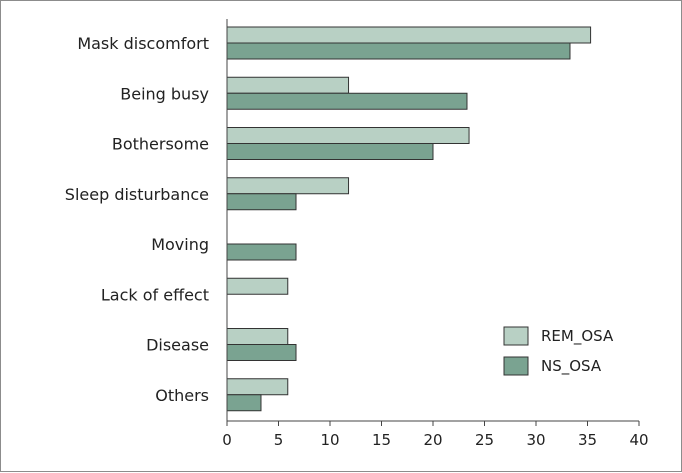 Image resolution: width=682 pixels, height=473 pixels. Describe the element at coordinates (155, 294) in the screenshot. I see `category-label: Lack of effect` at that location.